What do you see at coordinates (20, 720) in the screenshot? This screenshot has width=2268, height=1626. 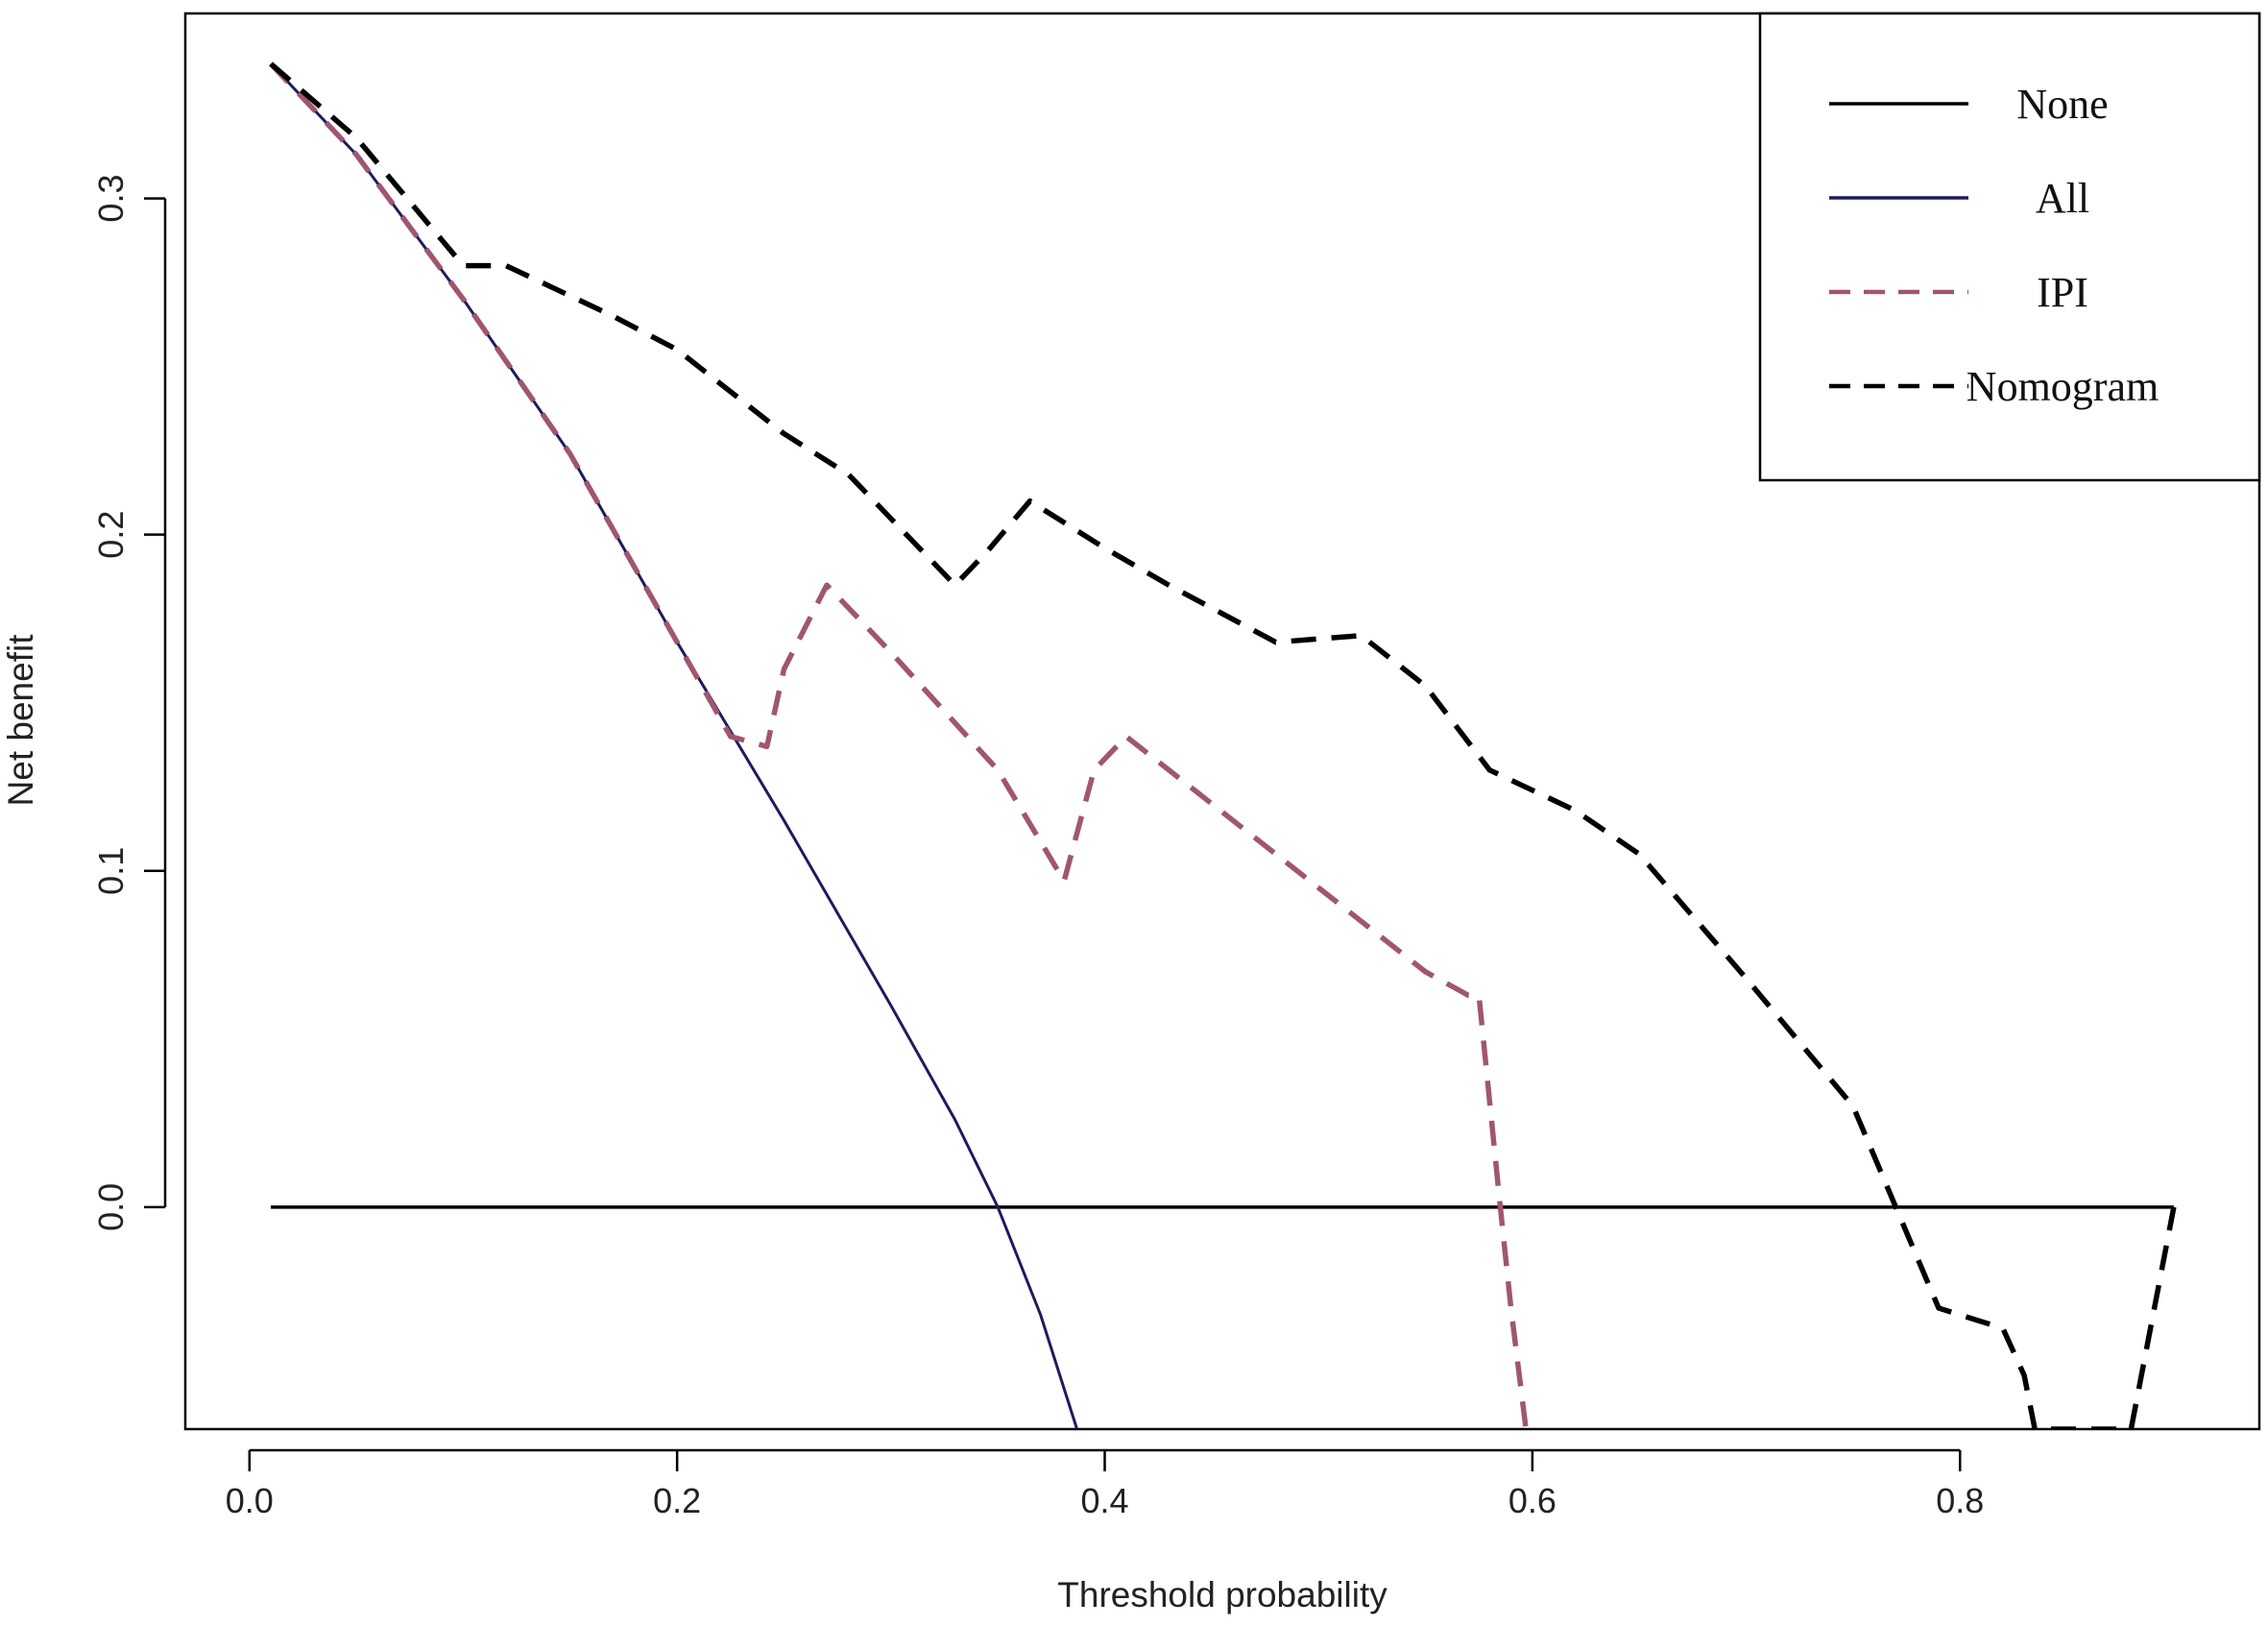 I see `y-axis-label: Net benefit` at bounding box center [20, 720].